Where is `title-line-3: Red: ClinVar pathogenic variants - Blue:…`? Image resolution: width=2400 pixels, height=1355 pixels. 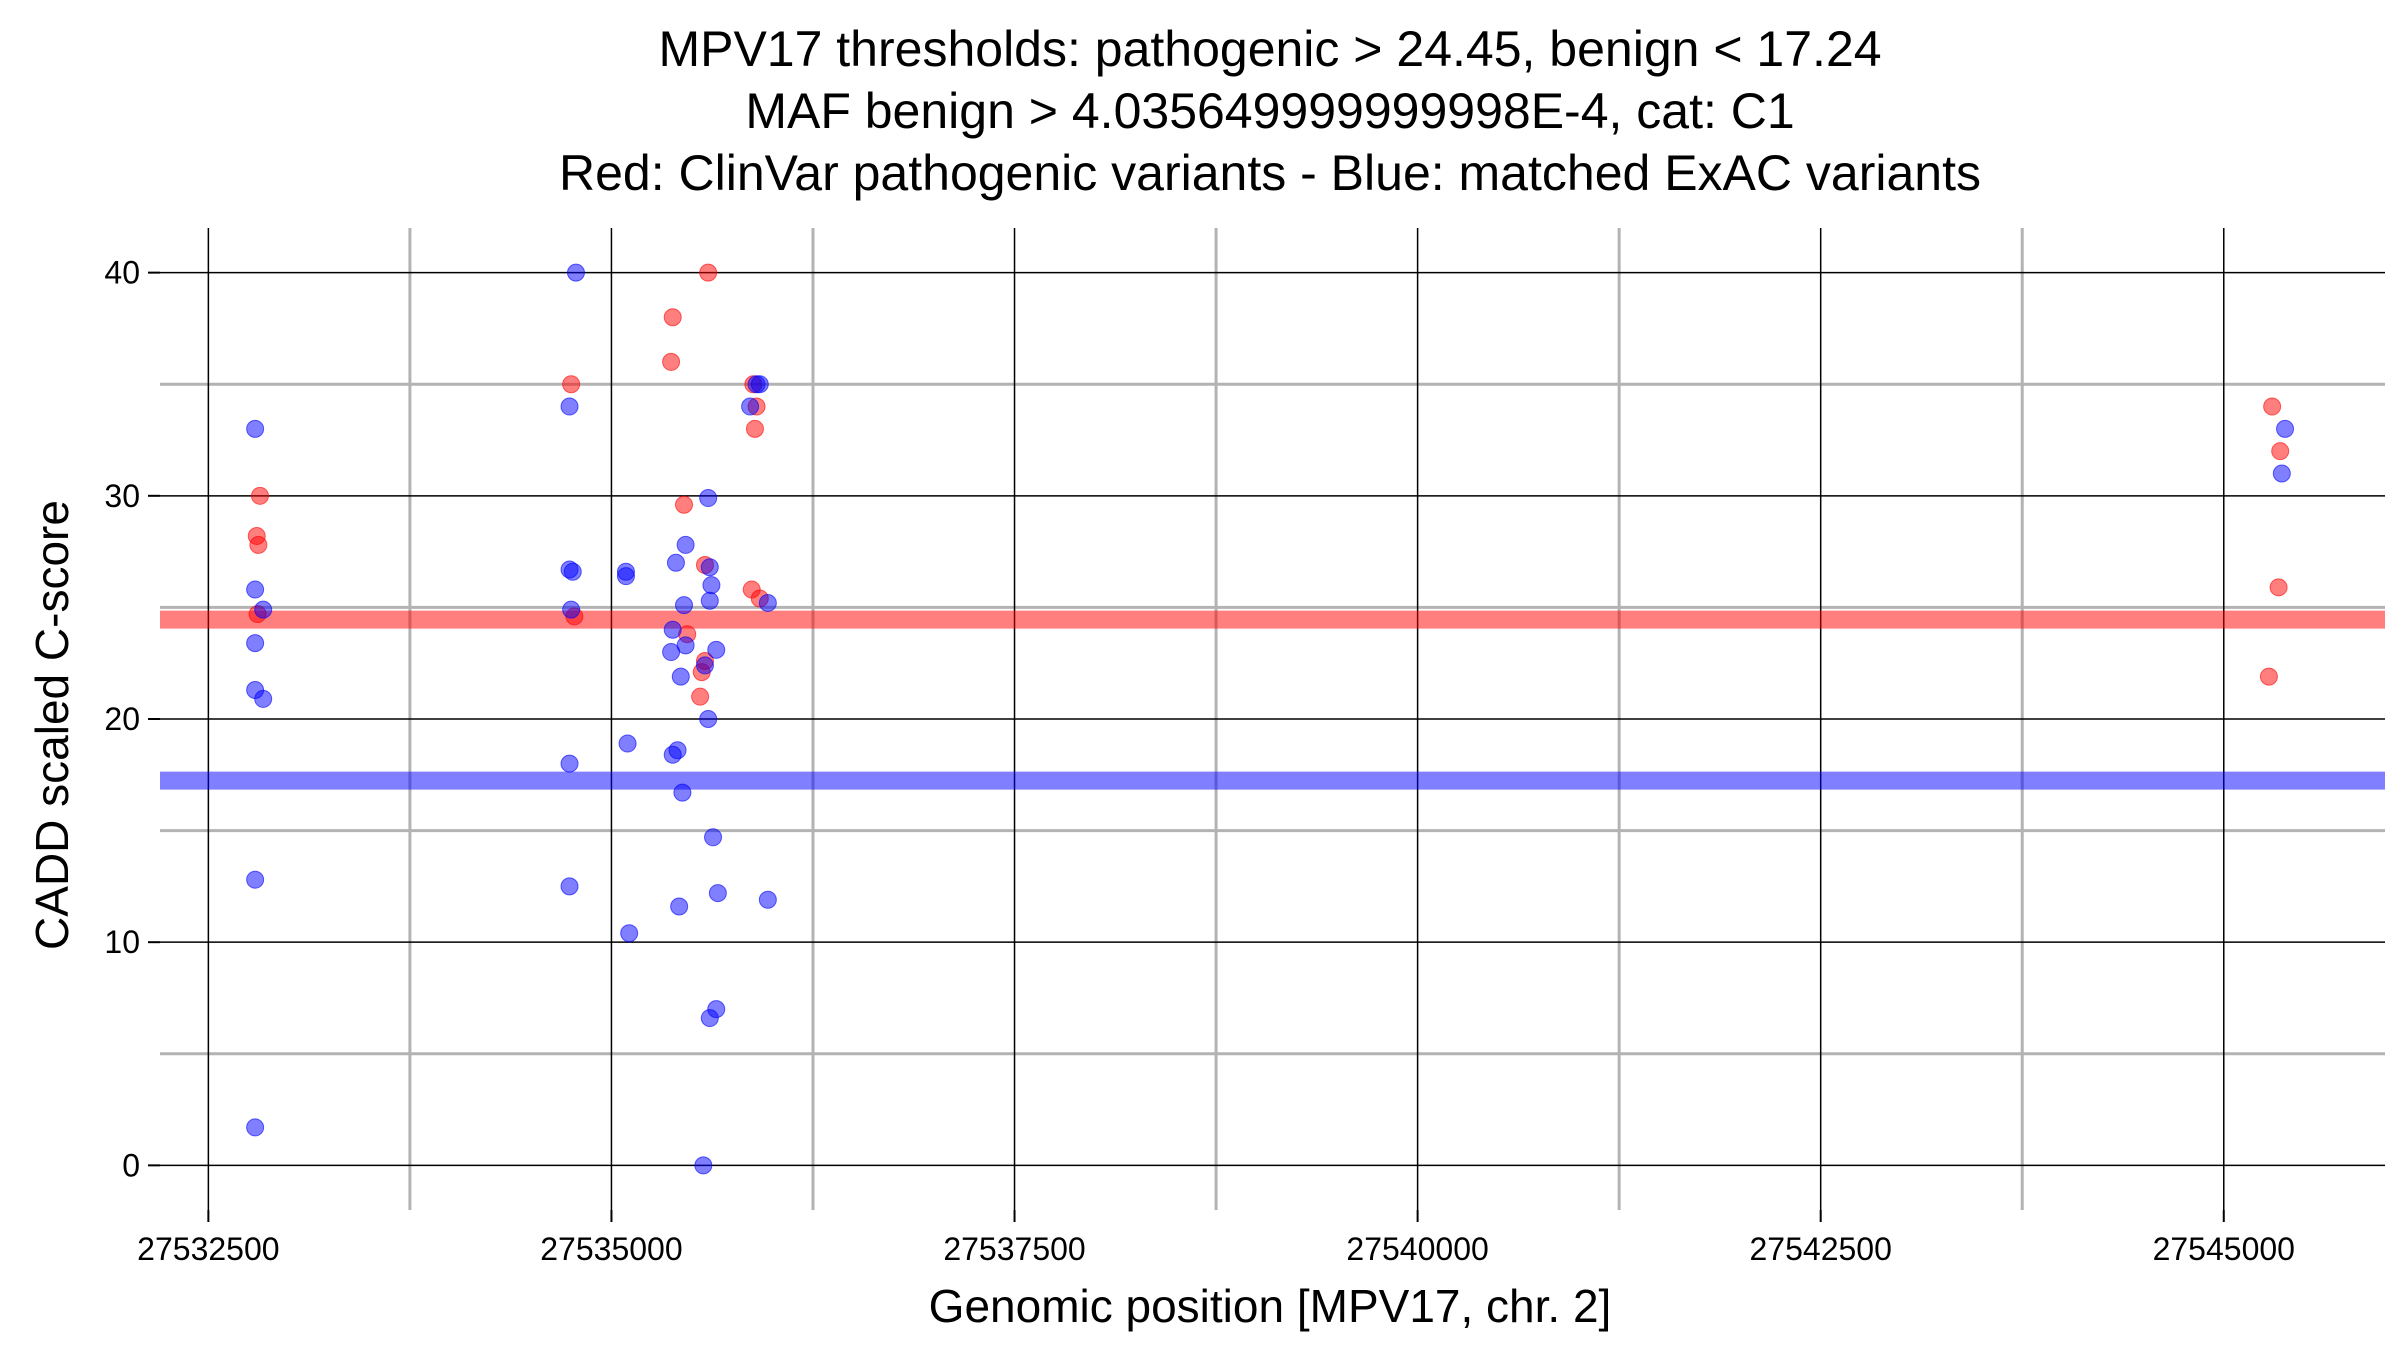 title-line-3: Red: ClinVar pathogenic variants - Blue:… is located at coordinates (1270, 173).